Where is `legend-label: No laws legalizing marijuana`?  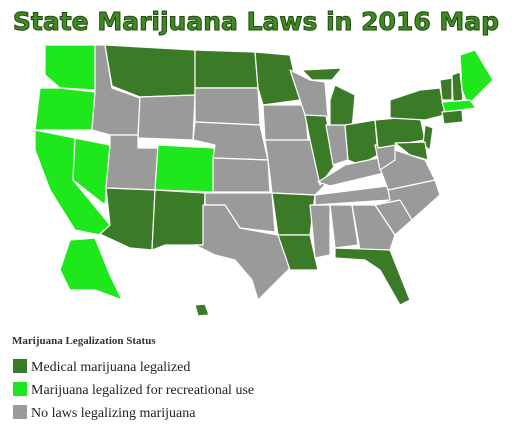
legend-label: No laws legalizing marijuana is located at coordinates (113, 413).